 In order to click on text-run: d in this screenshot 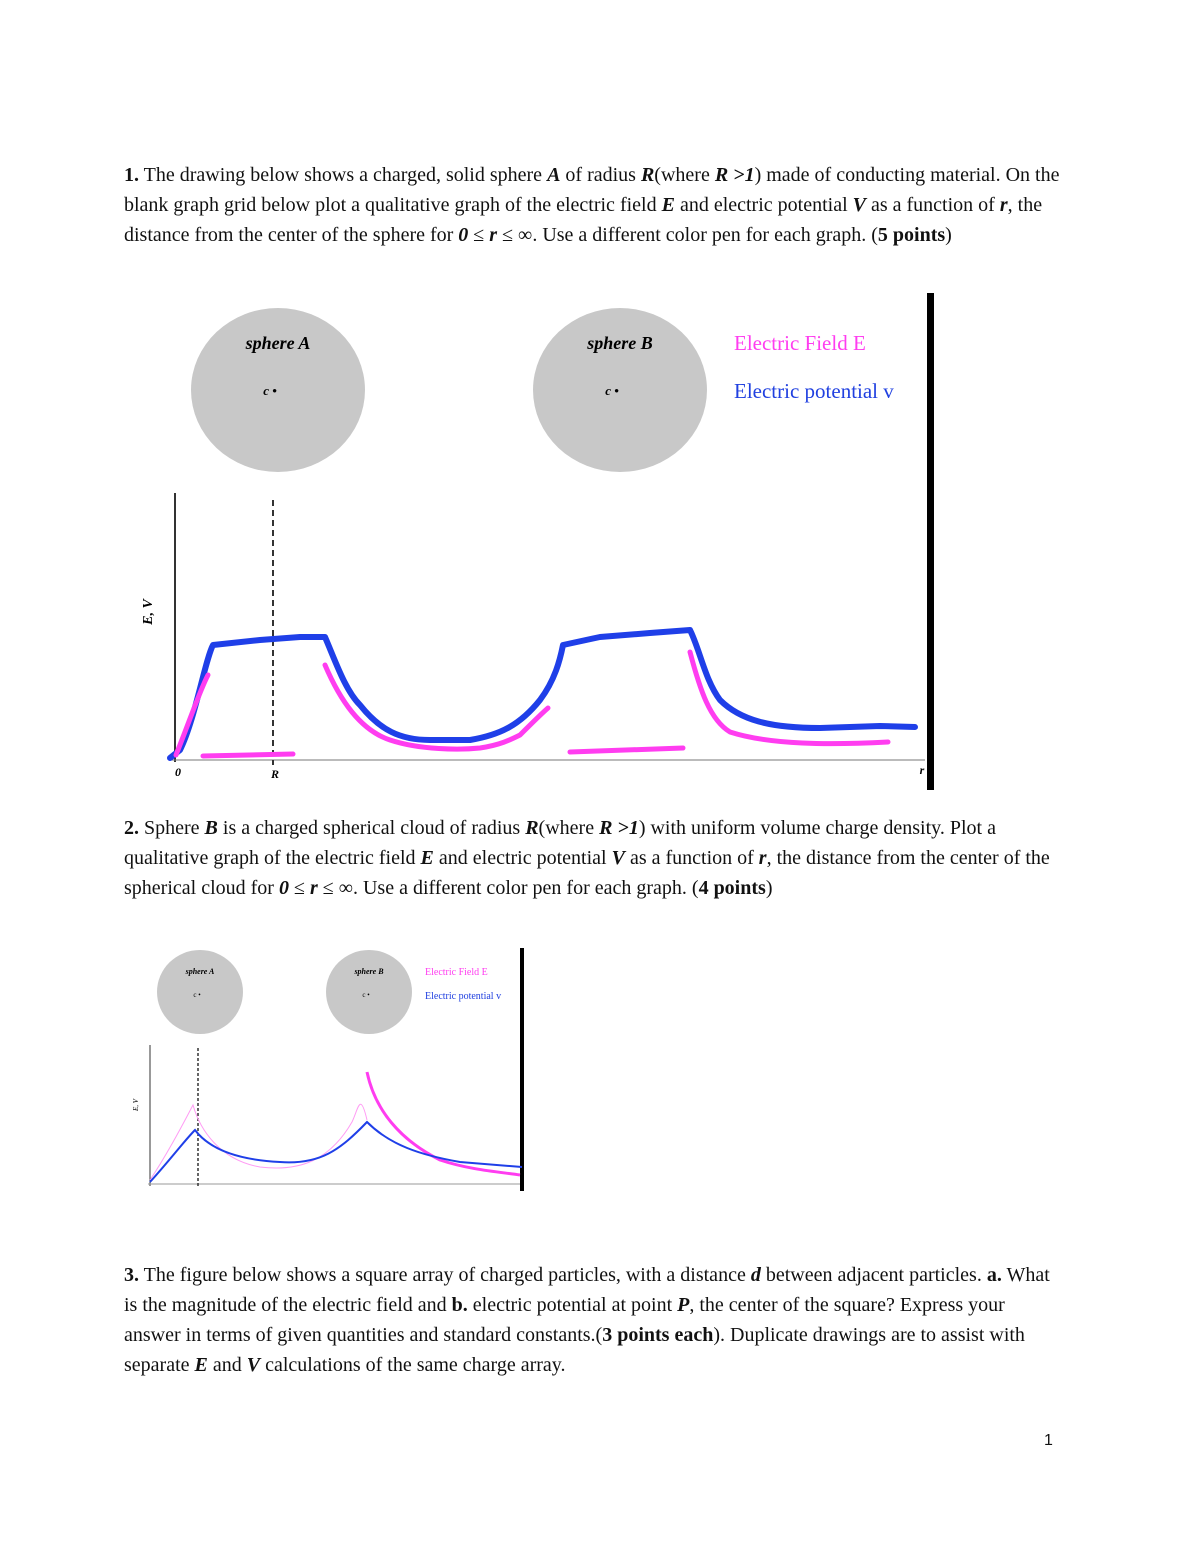, I will do `click(755, 1275)`.